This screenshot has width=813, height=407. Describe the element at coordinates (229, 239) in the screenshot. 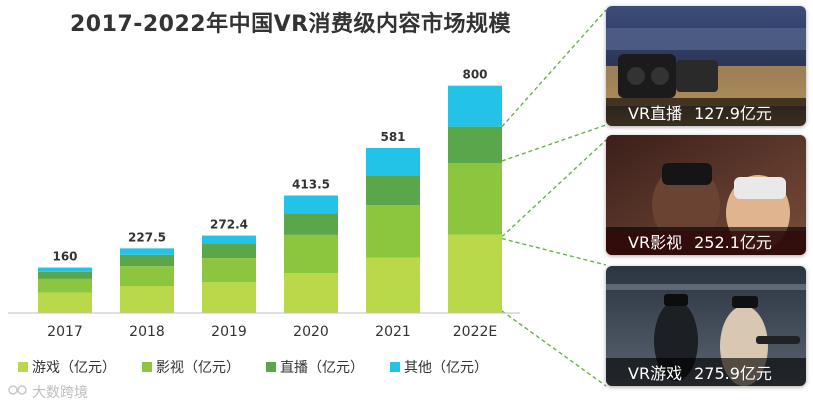

I see `bar-segment-其他（亿元）-2019` at that location.